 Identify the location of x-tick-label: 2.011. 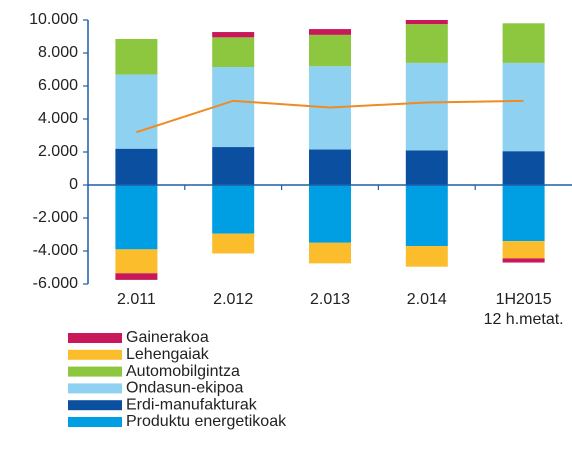
(136, 299).